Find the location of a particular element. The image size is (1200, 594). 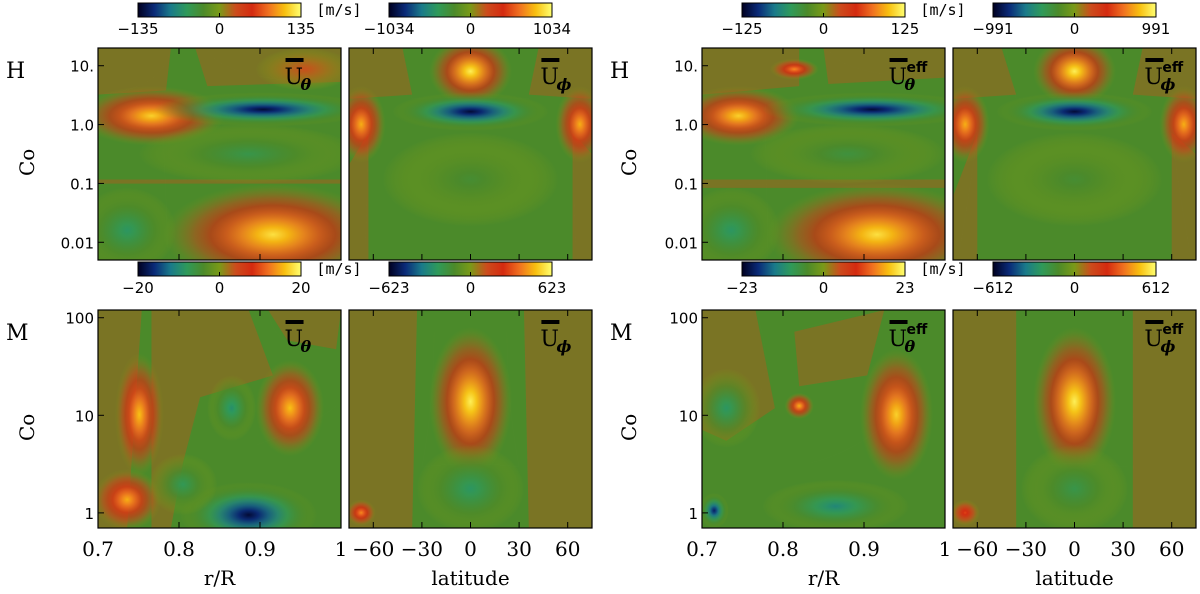

panel-left-m-U-phi: Uϕ −60 −30 0 30 60 latitude −623 0 623 [m/s] is located at coordinates (454, 425).